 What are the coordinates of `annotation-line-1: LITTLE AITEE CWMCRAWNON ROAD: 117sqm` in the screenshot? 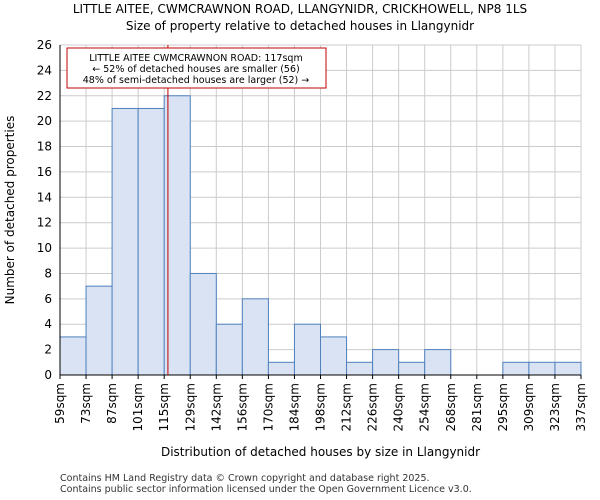 It's located at (195, 58).